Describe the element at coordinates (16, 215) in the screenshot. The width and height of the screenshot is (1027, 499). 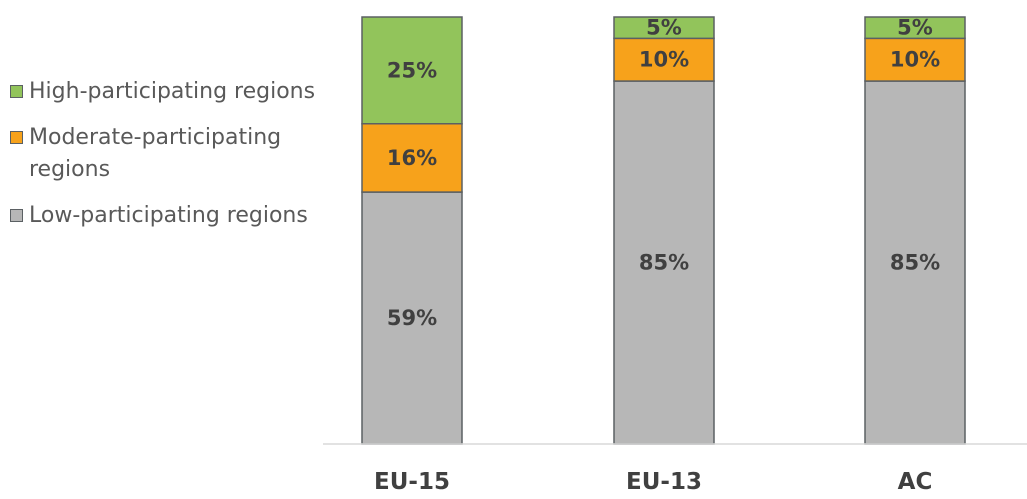
I see `legend-swatch-low` at that location.